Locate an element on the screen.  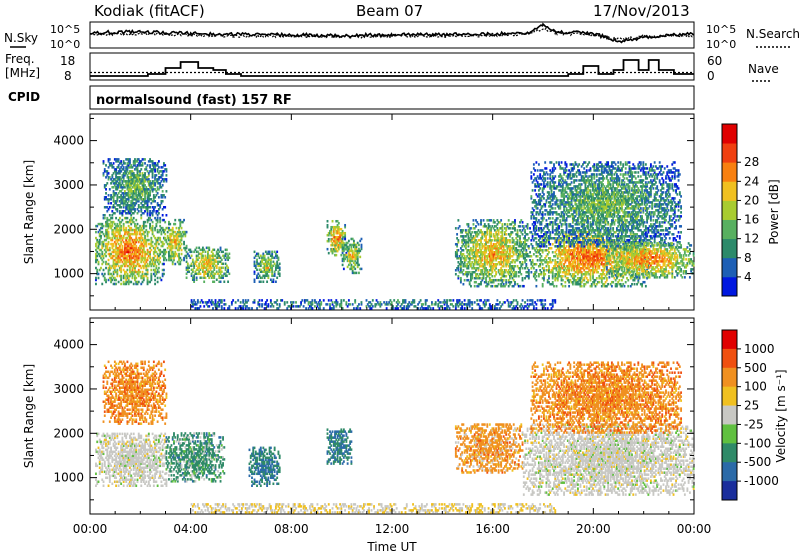
freq-unit-label: [MHz] is located at coordinates (22, 73).